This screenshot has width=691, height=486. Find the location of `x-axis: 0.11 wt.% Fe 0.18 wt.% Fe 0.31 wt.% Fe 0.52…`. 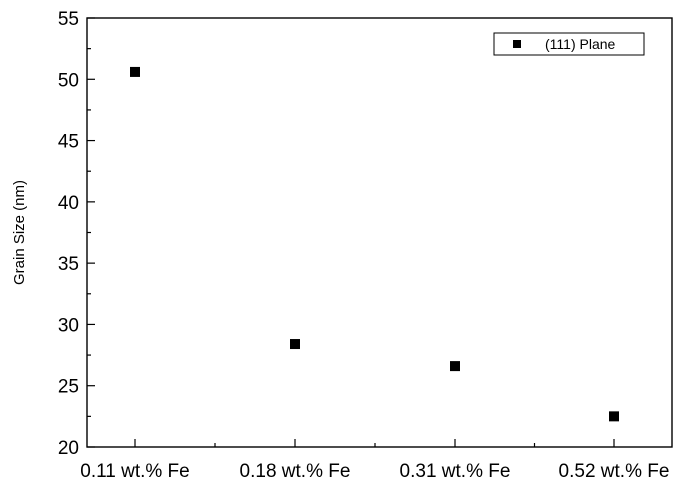

x-axis: 0.11 wt.% Fe 0.18 wt.% Fe 0.31 wt.% Fe 0.52… is located at coordinates (374, 460).